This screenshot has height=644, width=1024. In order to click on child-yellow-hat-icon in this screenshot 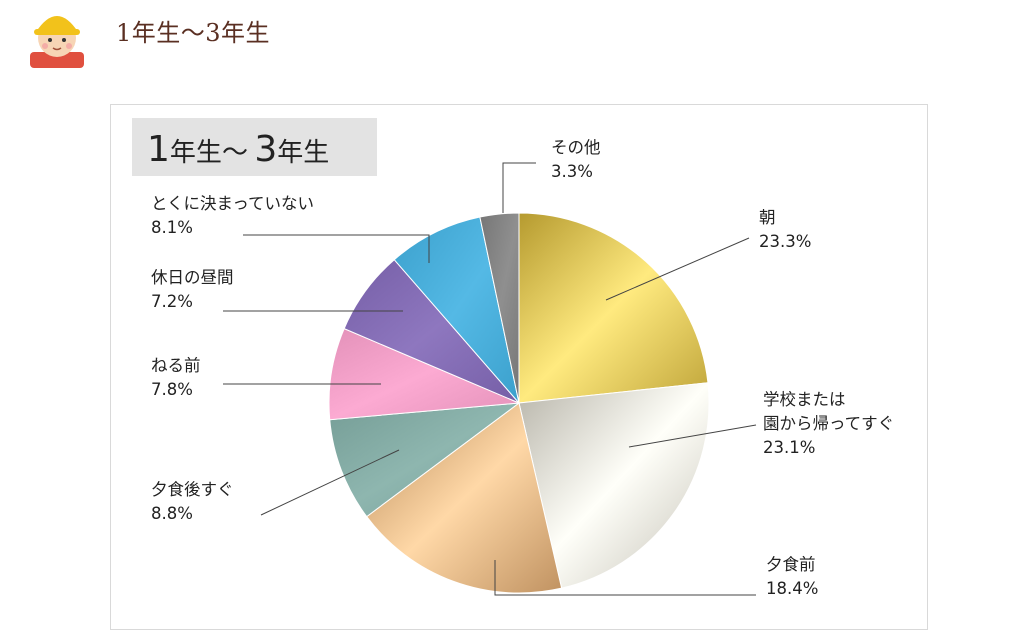, I will do `click(57, 42)`.